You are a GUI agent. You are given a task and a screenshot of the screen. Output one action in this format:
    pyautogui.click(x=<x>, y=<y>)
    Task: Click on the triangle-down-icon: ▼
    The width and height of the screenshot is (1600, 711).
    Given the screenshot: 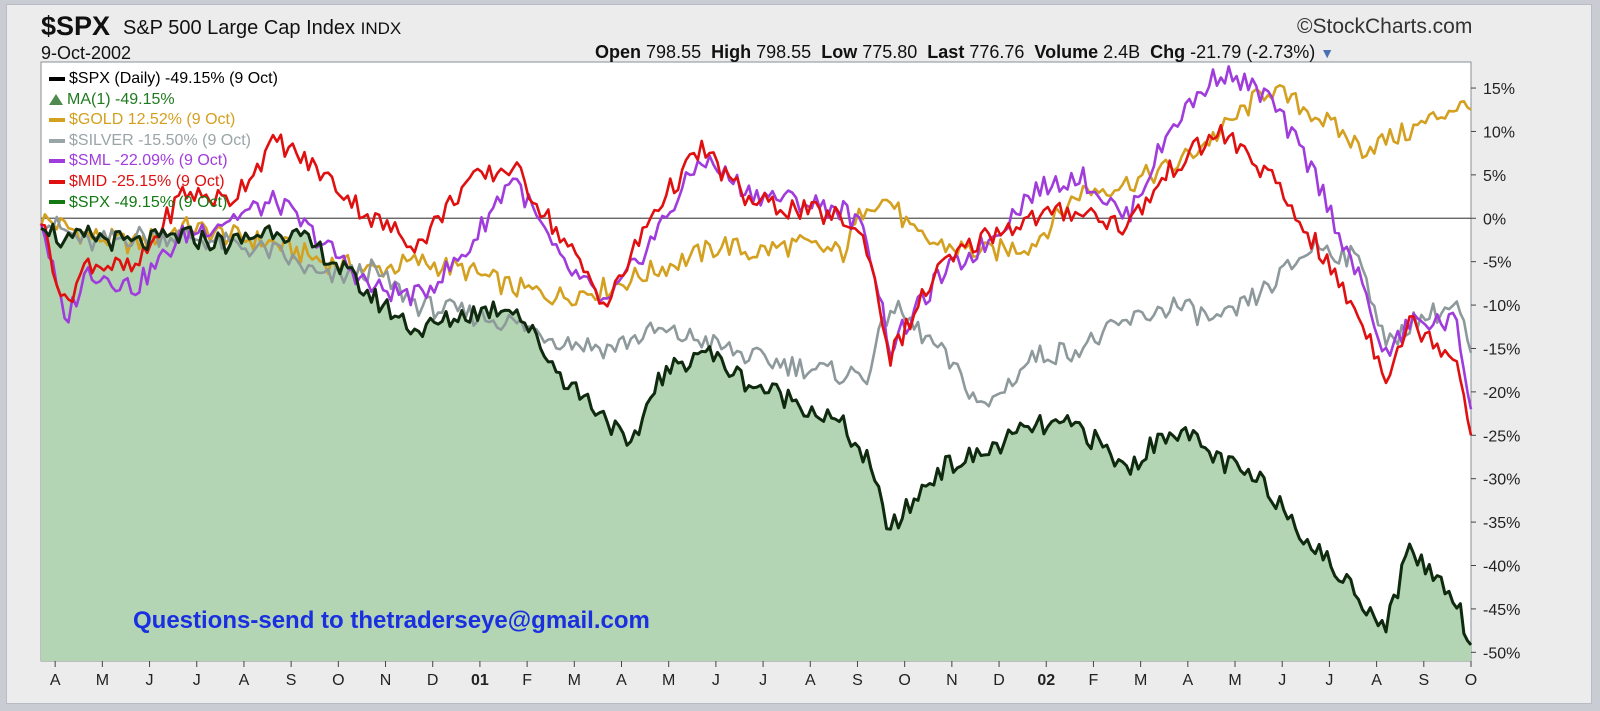 What is the action you would take?
    pyautogui.click(x=1327, y=53)
    